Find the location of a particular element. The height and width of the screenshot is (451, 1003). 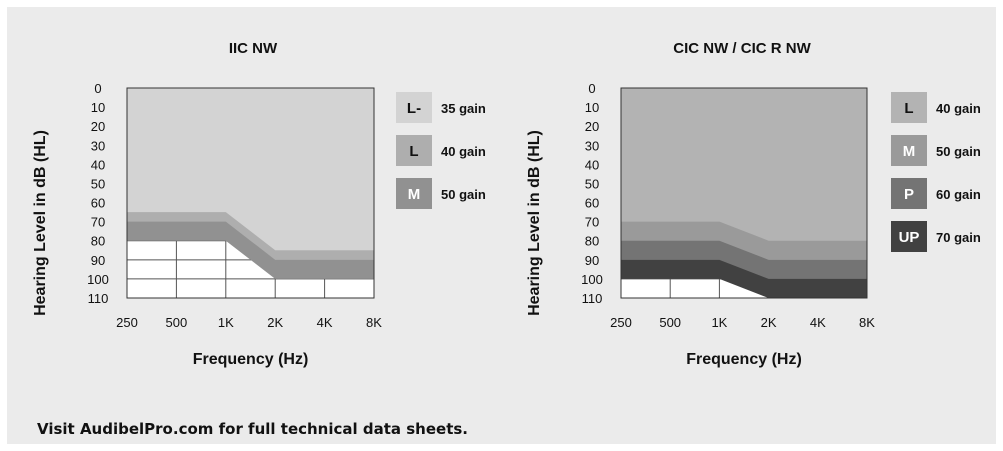

legend-label: 35 gain is located at coordinates (463, 108).